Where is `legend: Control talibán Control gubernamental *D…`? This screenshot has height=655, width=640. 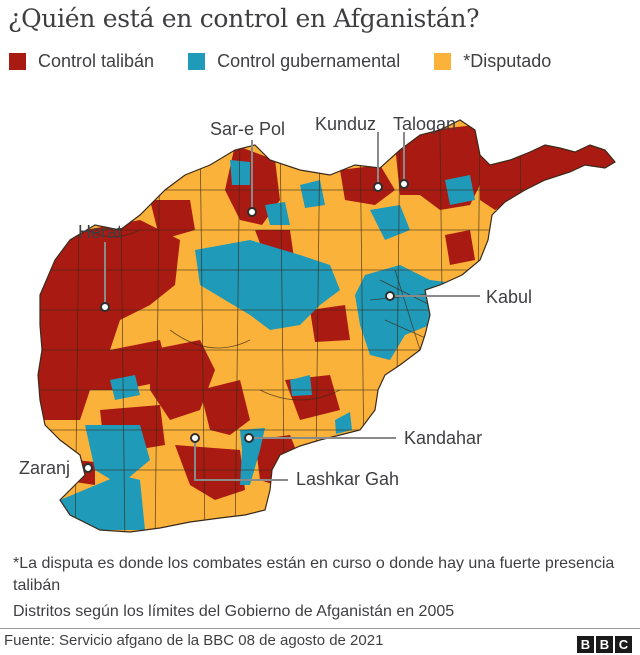 legend: Control talibán Control gubernamental *D… is located at coordinates (280, 61).